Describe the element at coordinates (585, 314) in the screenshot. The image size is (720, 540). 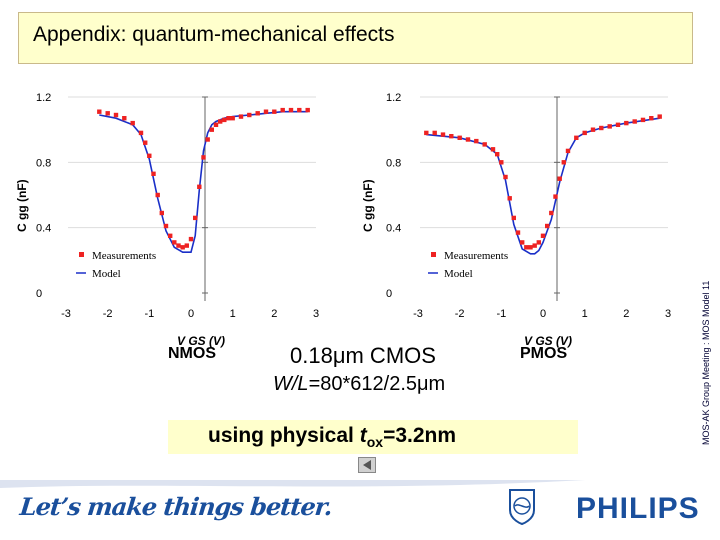
I see `pmos-xtick-label: 1` at that location.